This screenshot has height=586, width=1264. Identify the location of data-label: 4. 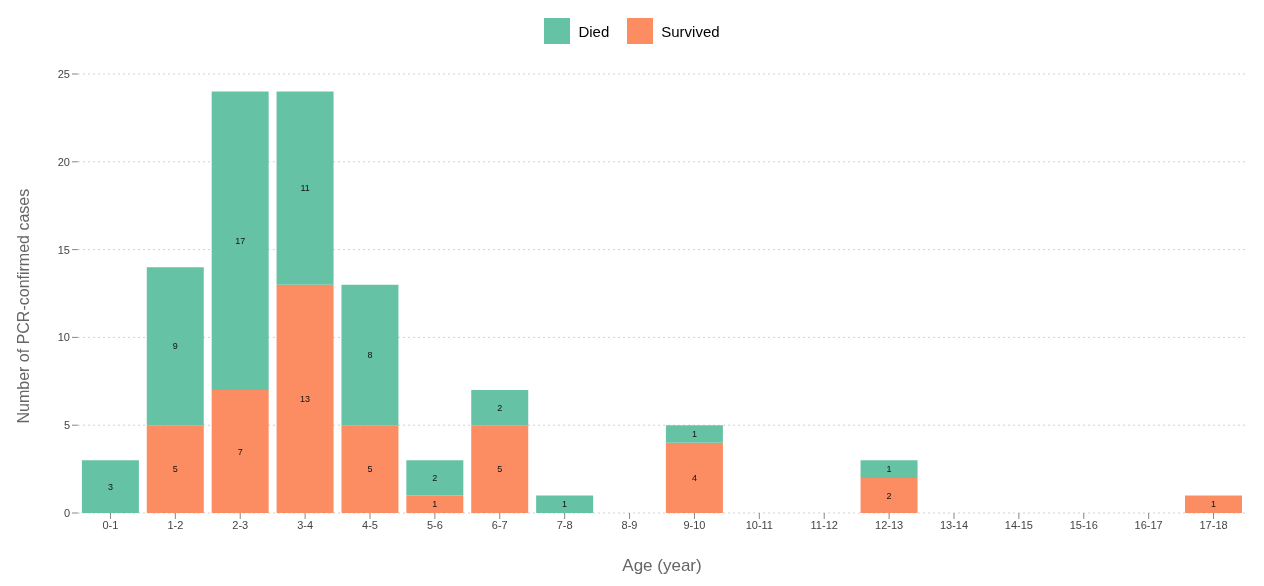
(694, 478).